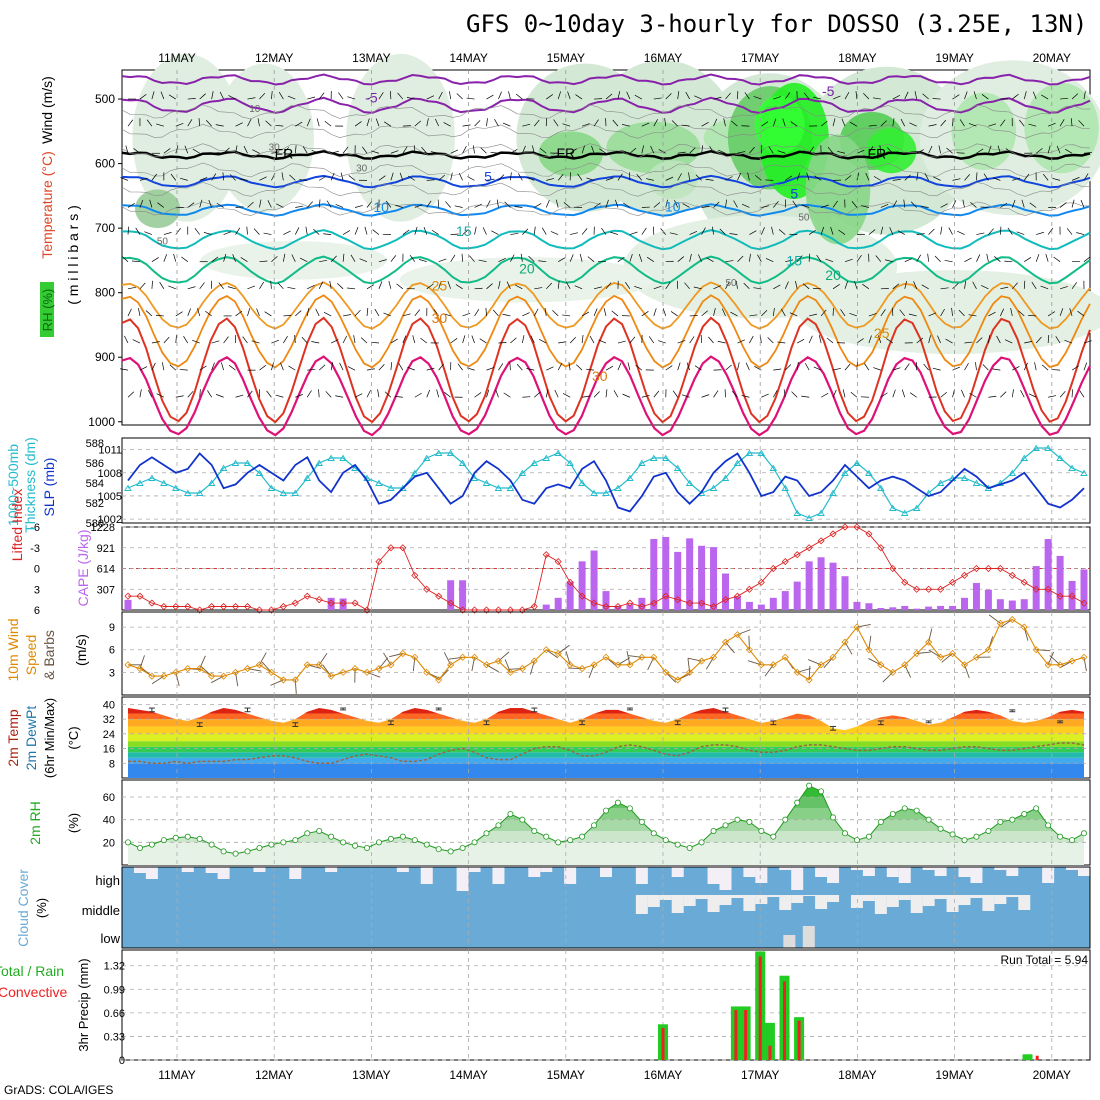 This screenshot has height=1100, width=1100. What do you see at coordinates (83, 1004) in the screenshot?
I see `precip-axis-label: 3hr Precip (mm)` at bounding box center [83, 1004].